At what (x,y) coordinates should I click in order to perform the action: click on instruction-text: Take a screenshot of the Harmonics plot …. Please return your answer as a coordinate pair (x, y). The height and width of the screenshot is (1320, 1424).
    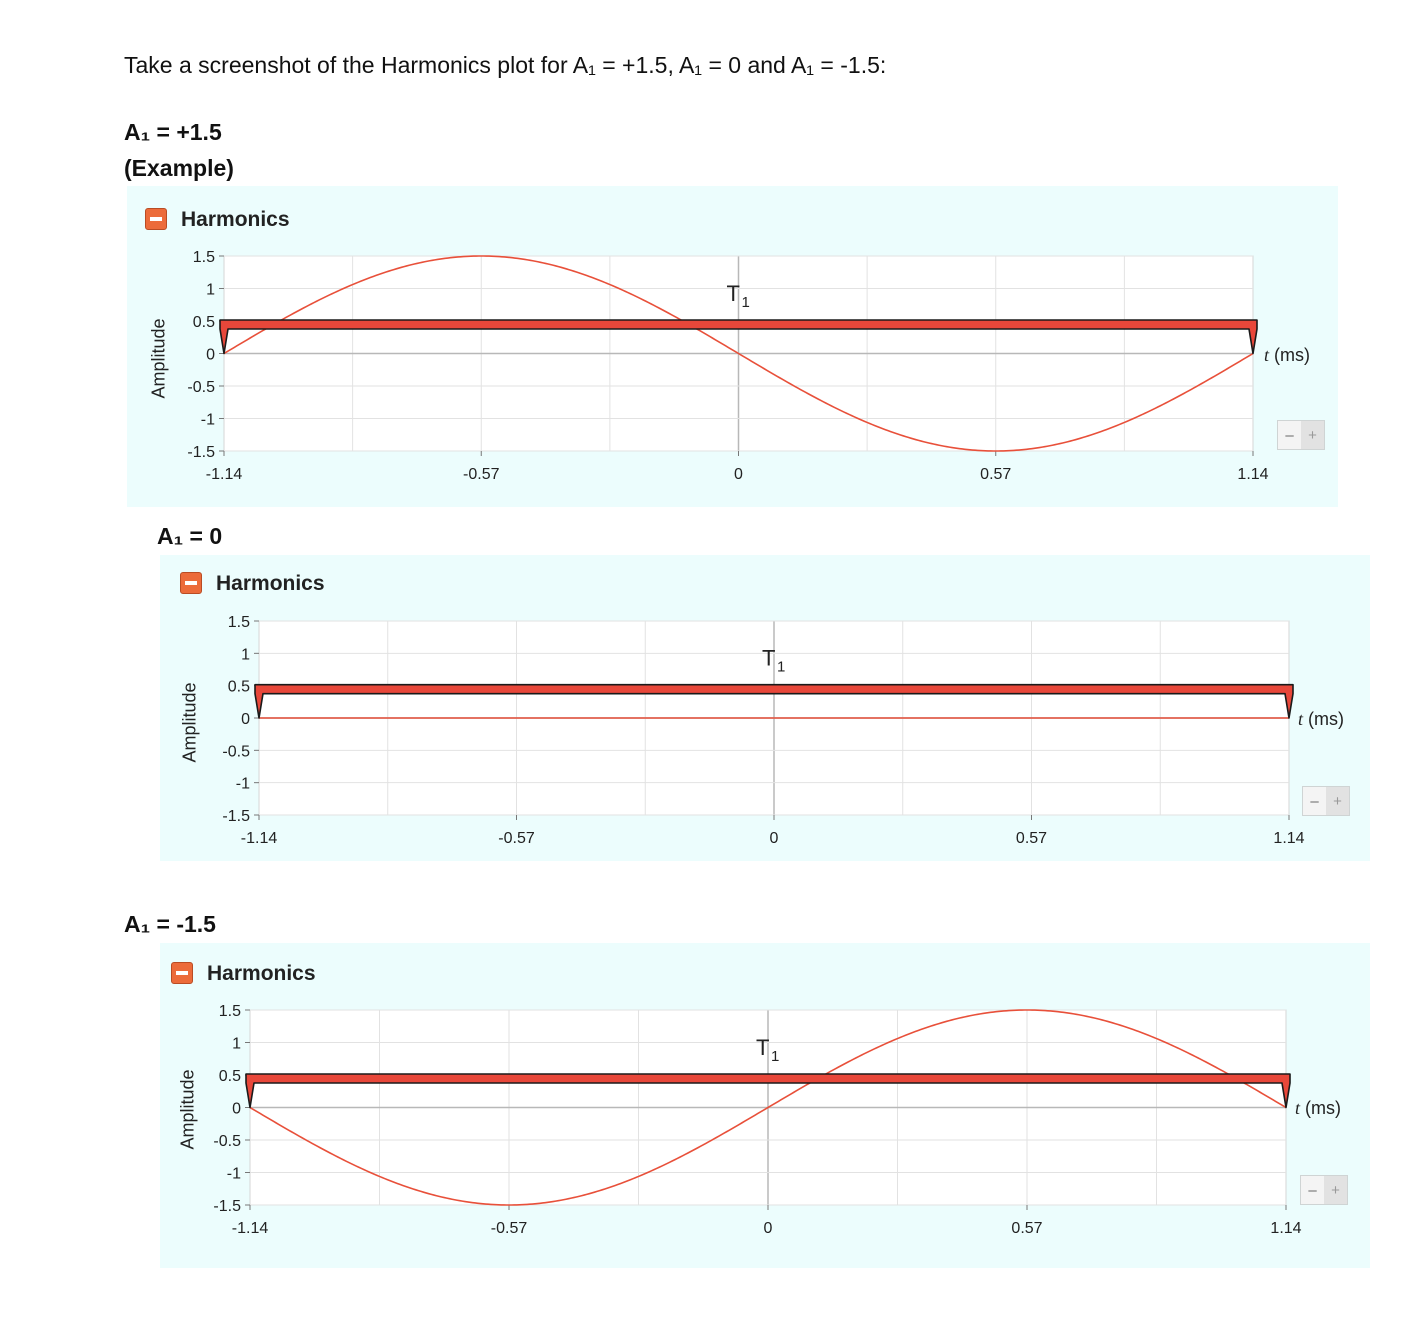
    Looking at the image, I should click on (505, 65).